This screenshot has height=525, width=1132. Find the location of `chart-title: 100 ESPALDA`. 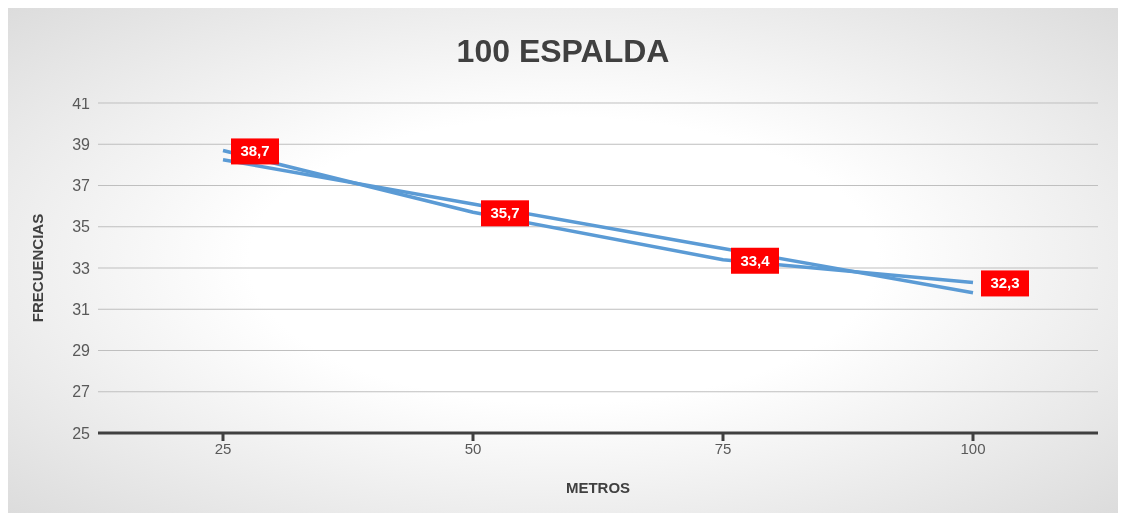

chart-title: 100 ESPALDA is located at coordinates (563, 51).